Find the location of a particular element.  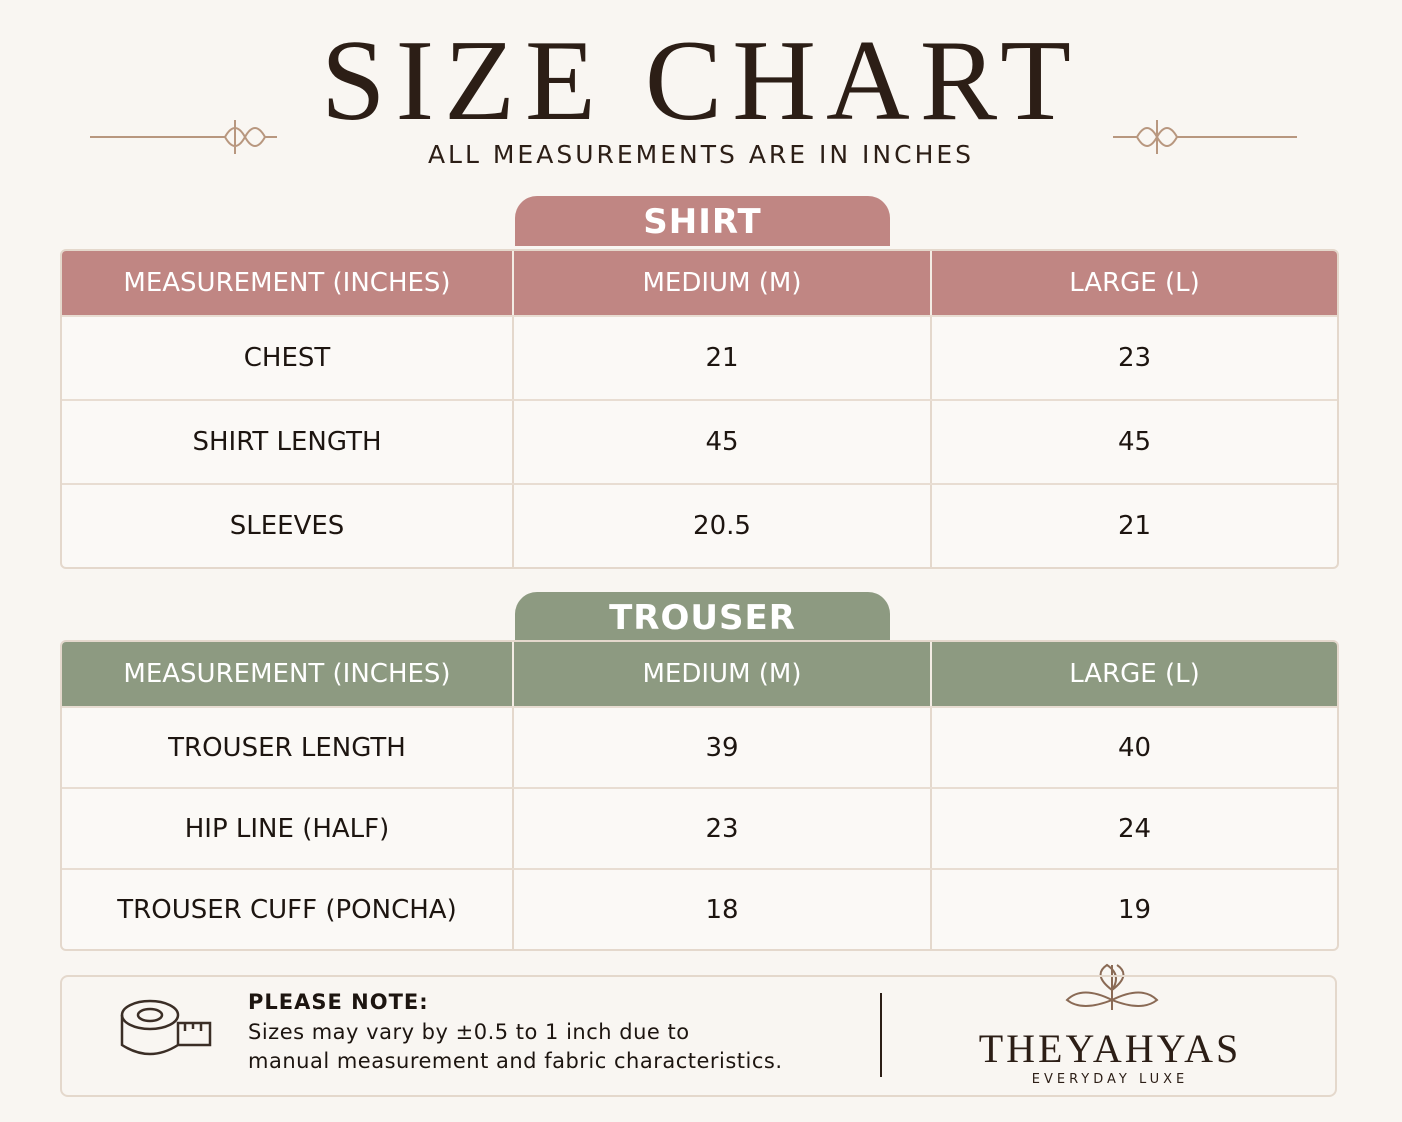

measurement-name: SHIRT LENGTH is located at coordinates (287, 442).